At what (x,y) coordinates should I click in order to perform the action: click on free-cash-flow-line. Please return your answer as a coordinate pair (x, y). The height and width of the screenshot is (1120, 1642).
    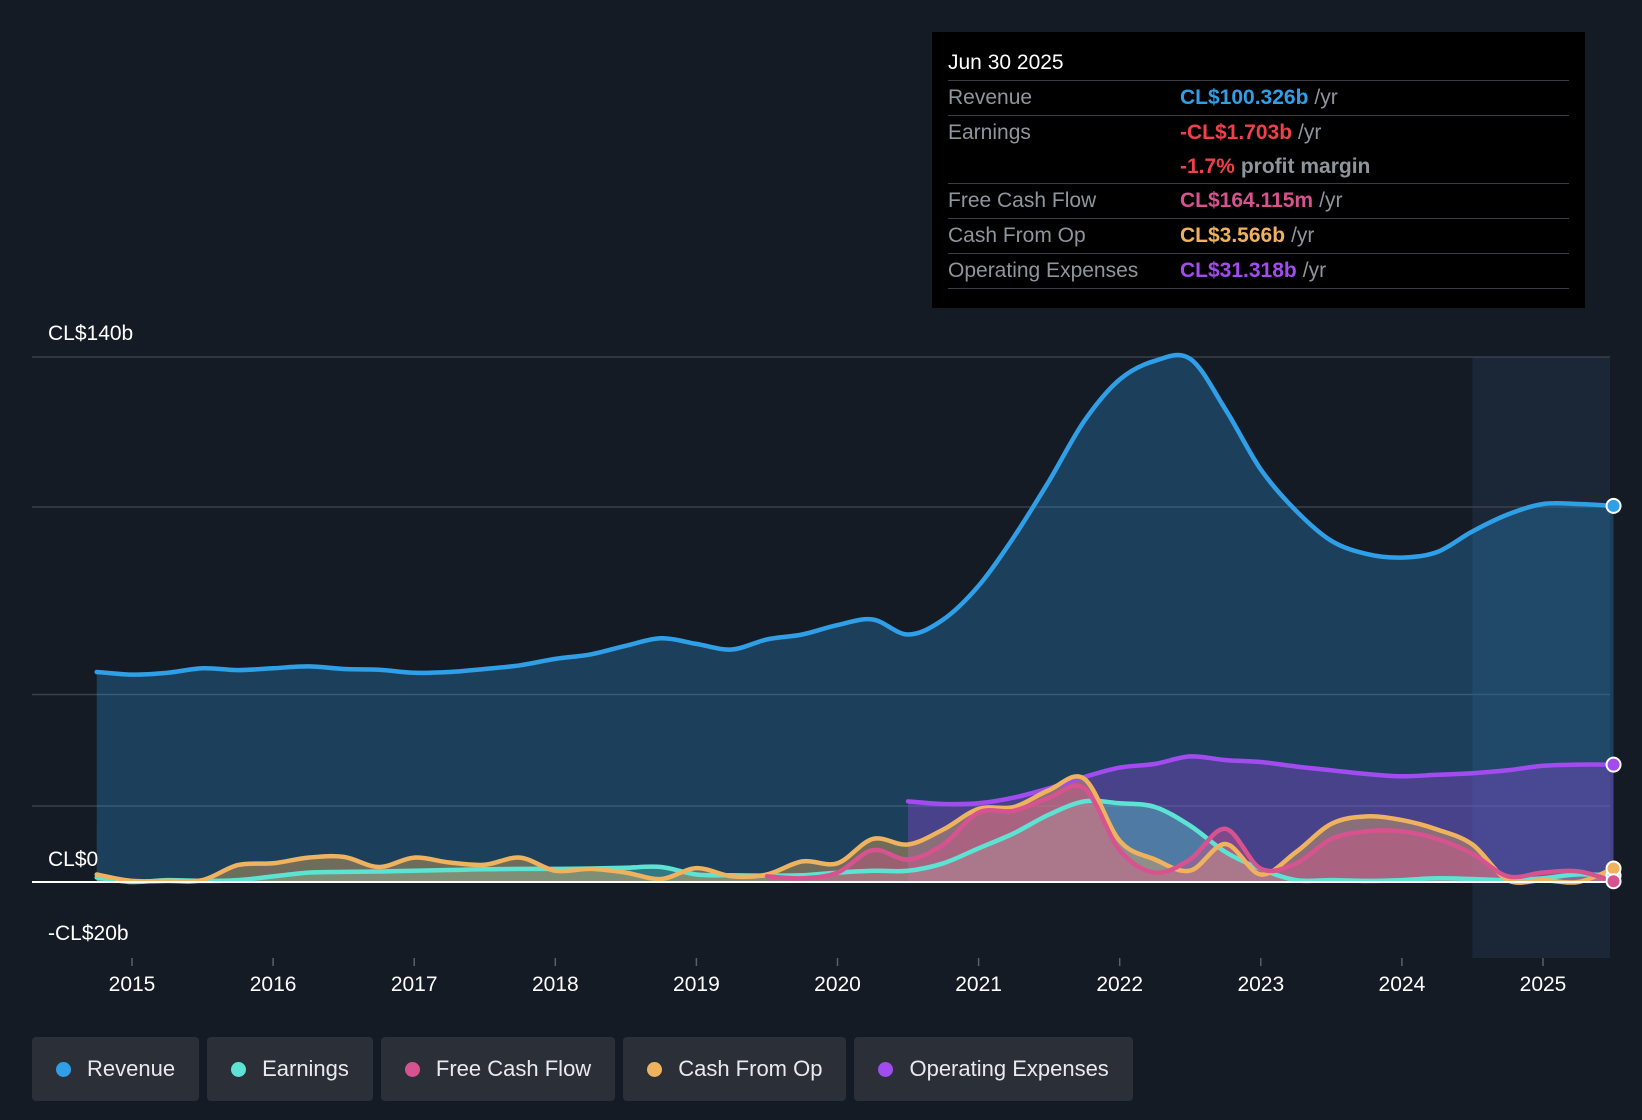
    Looking at the image, I should click on (1190, 833).